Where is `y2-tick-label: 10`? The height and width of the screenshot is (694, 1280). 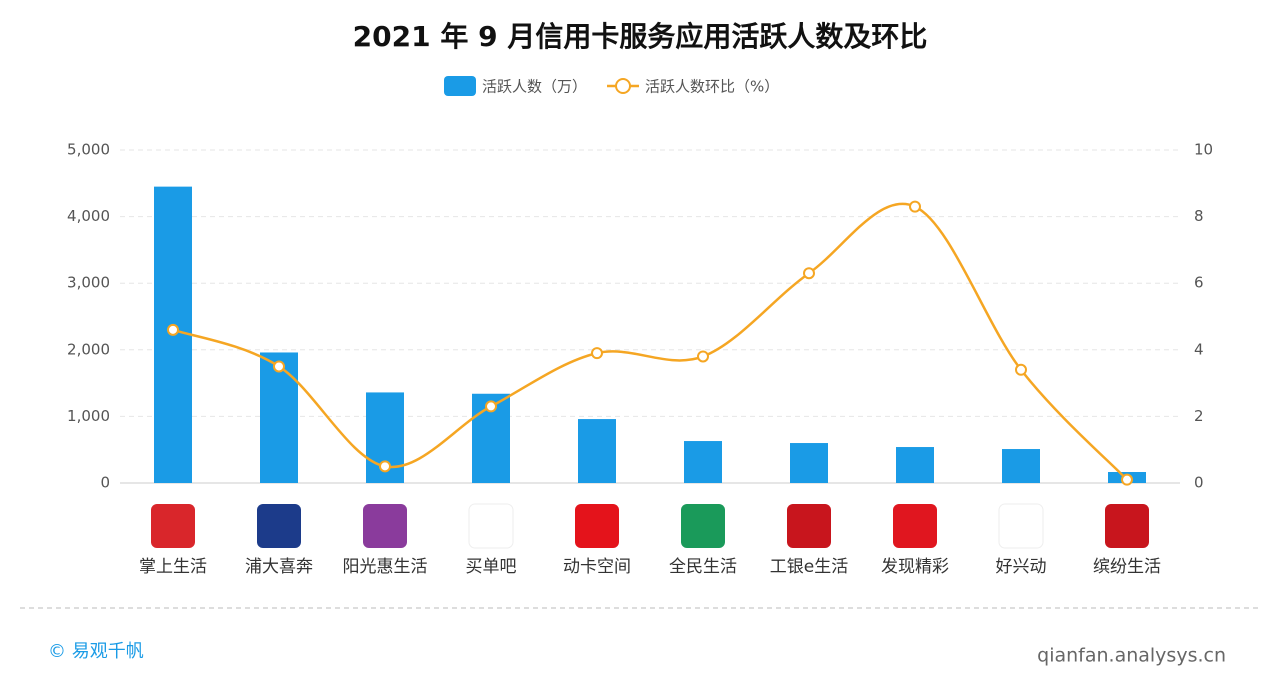
y2-tick-label: 10 is located at coordinates (1203, 150).